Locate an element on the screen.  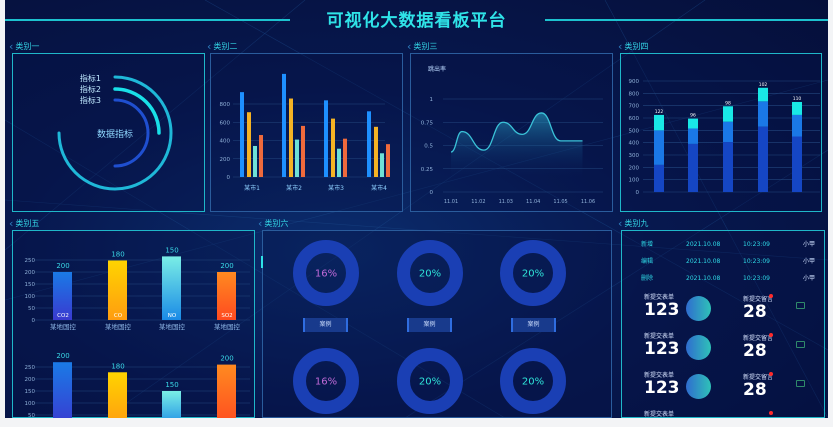
cat4-tick-label: 900 is located at coordinates (634, 82).